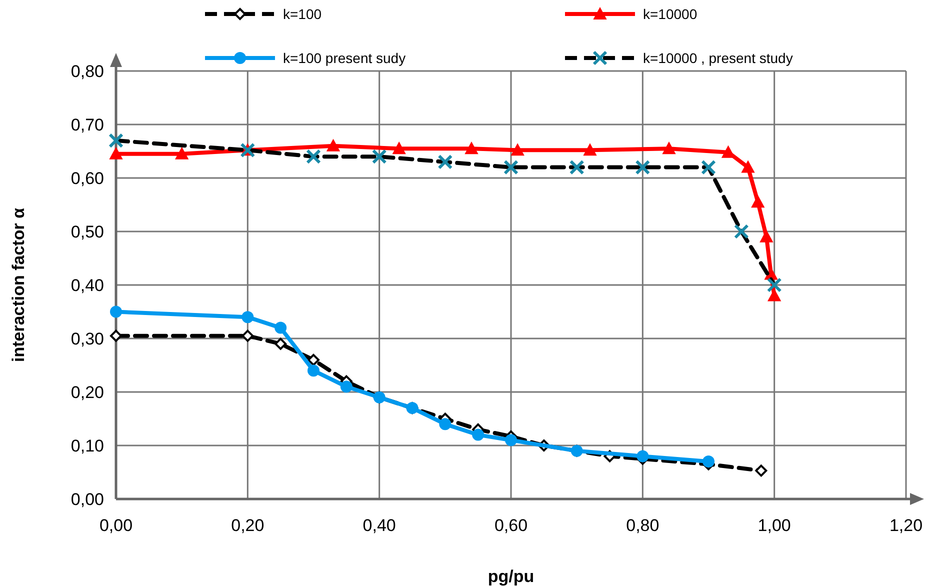 The width and height of the screenshot is (928, 587). What do you see at coordinates (906, 525) in the screenshot?
I see `x-tick-label: 1,20` at bounding box center [906, 525].